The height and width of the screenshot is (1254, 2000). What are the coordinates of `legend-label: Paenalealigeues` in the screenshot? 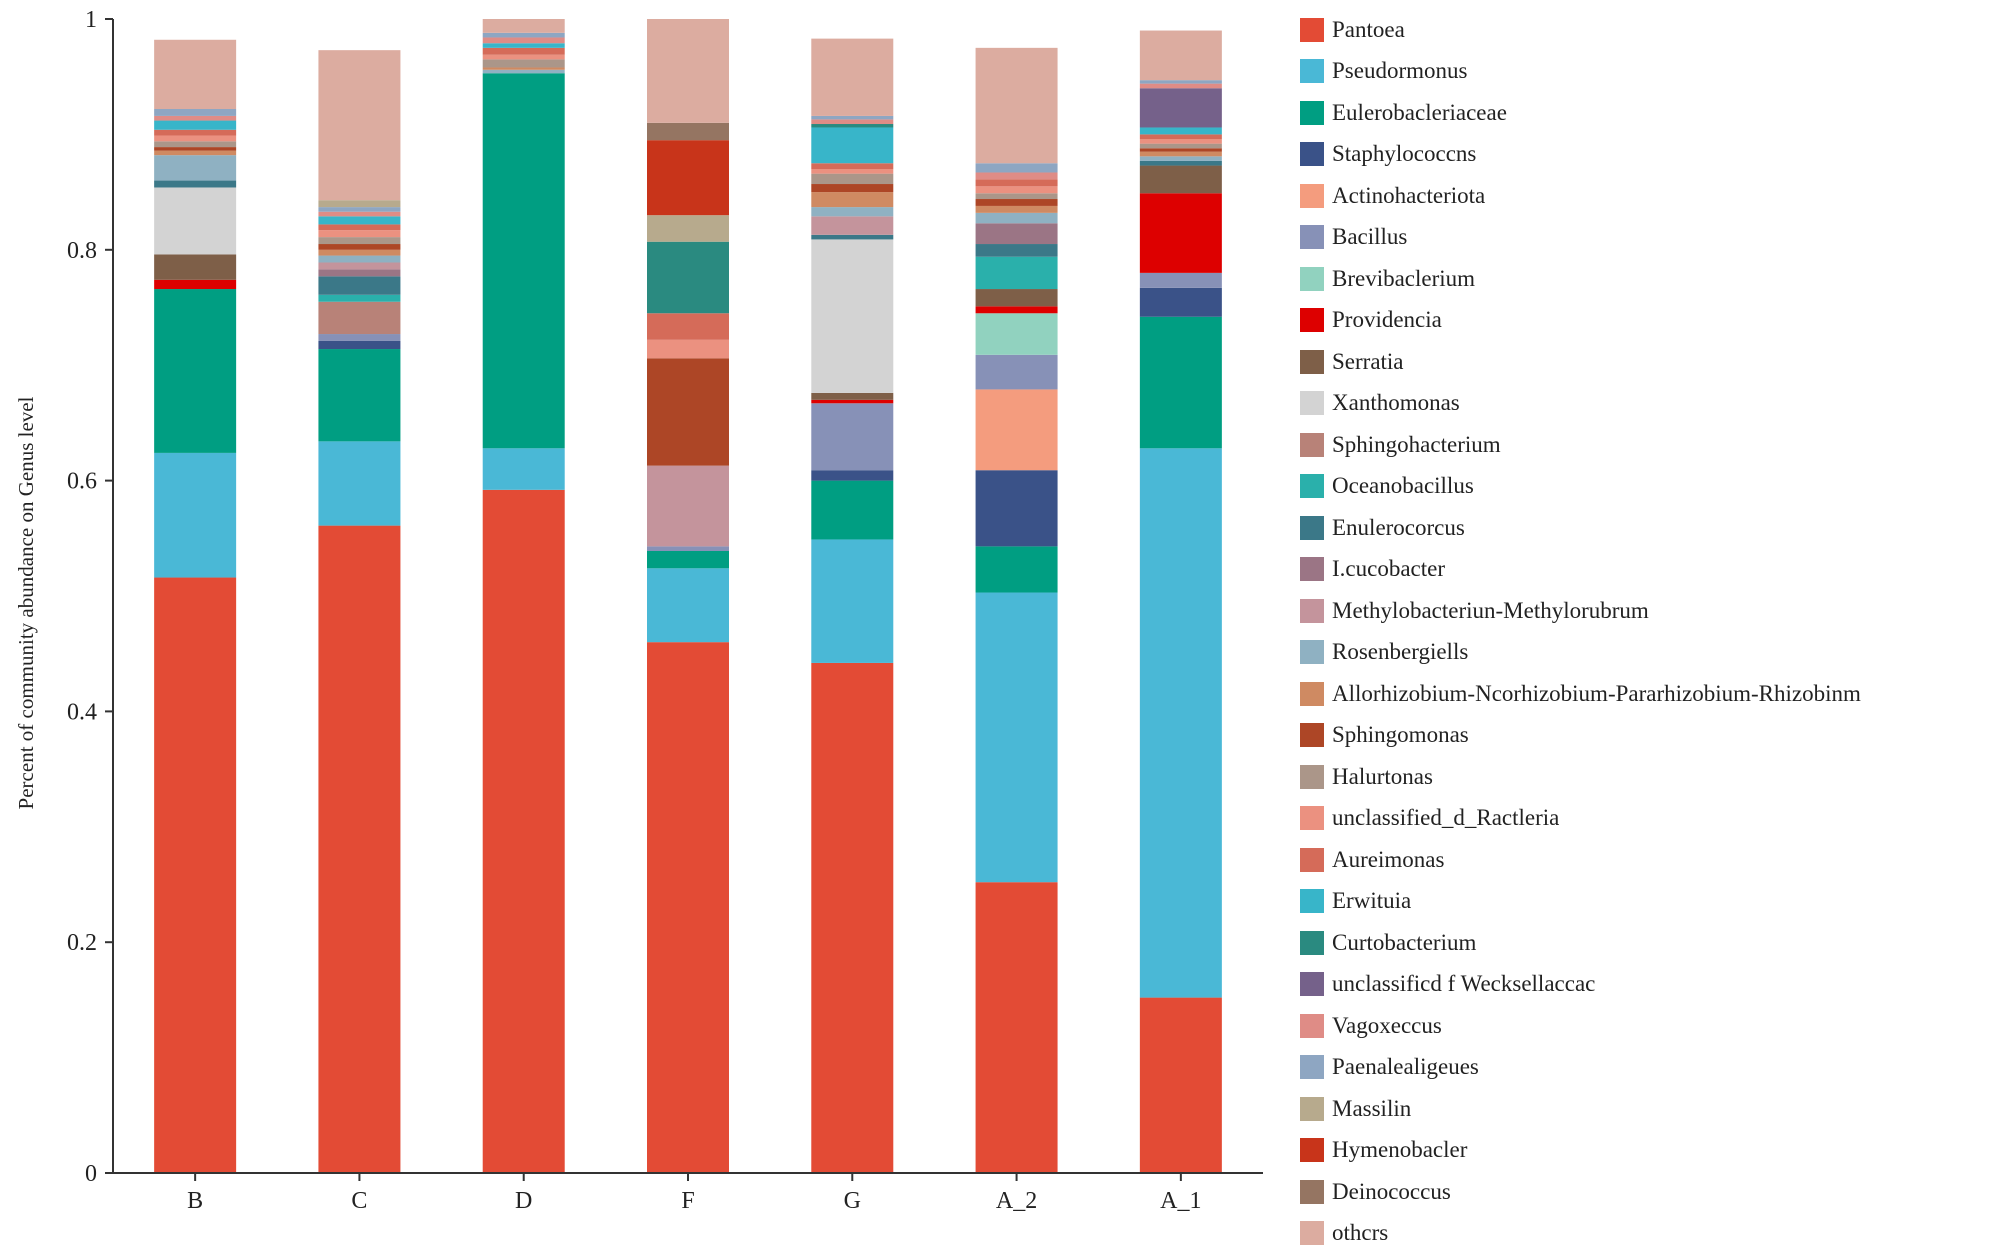 It's located at (1405, 1067).